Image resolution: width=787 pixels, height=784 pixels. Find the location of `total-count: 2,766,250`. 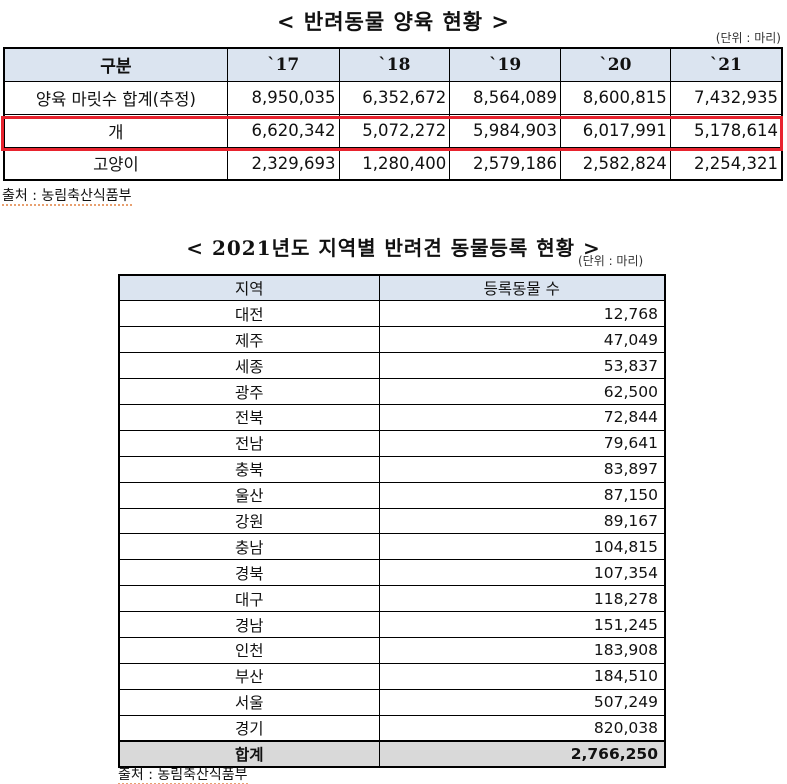

total-count: 2,766,250 is located at coordinates (522, 754).